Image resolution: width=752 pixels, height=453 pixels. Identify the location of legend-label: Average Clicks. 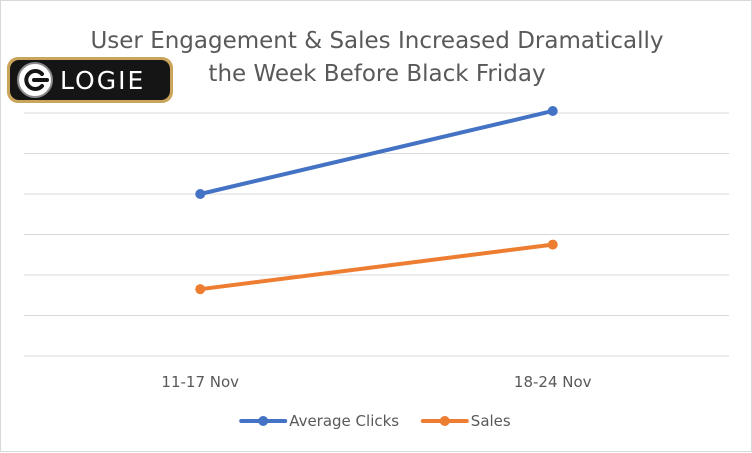
(344, 421).